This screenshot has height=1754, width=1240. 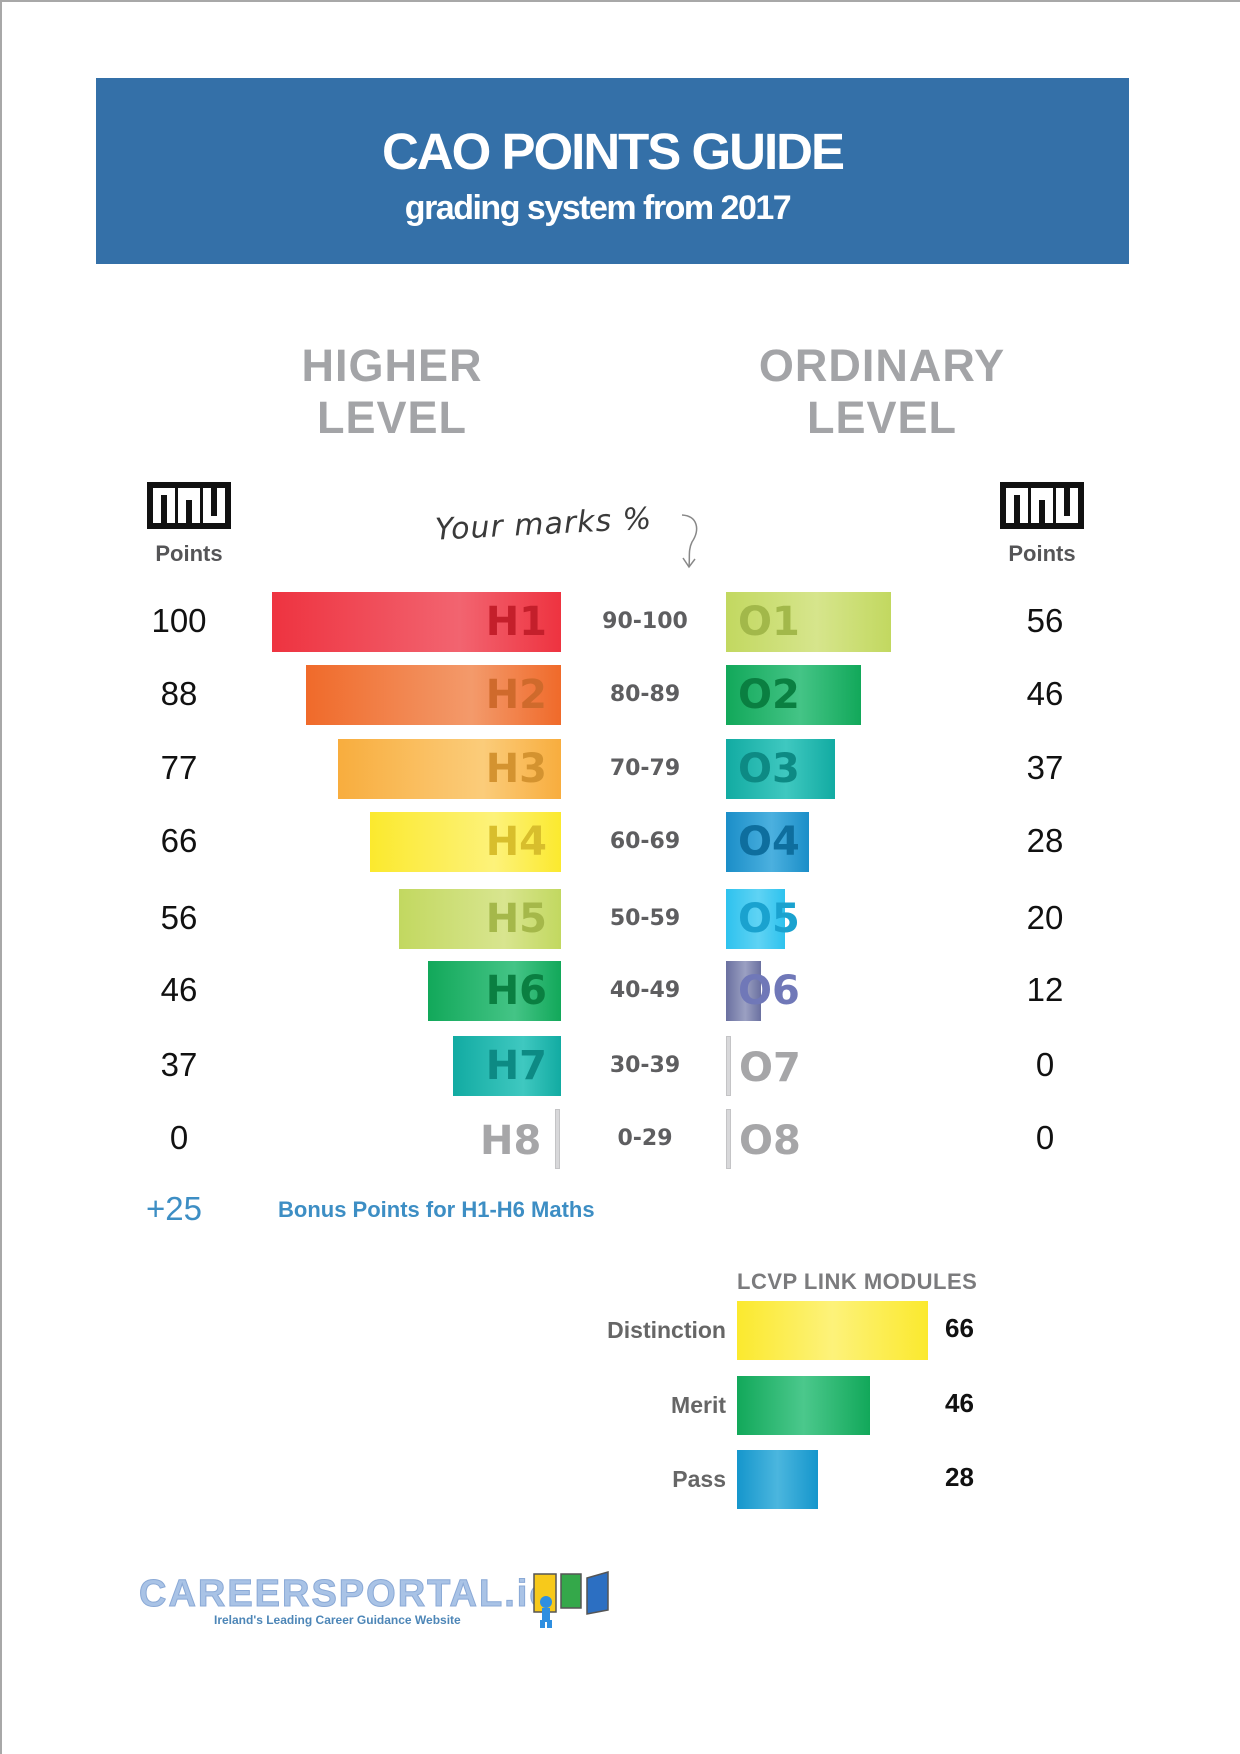 What do you see at coordinates (959, 1477) in the screenshot?
I see `lcvp-points-value: 28` at bounding box center [959, 1477].